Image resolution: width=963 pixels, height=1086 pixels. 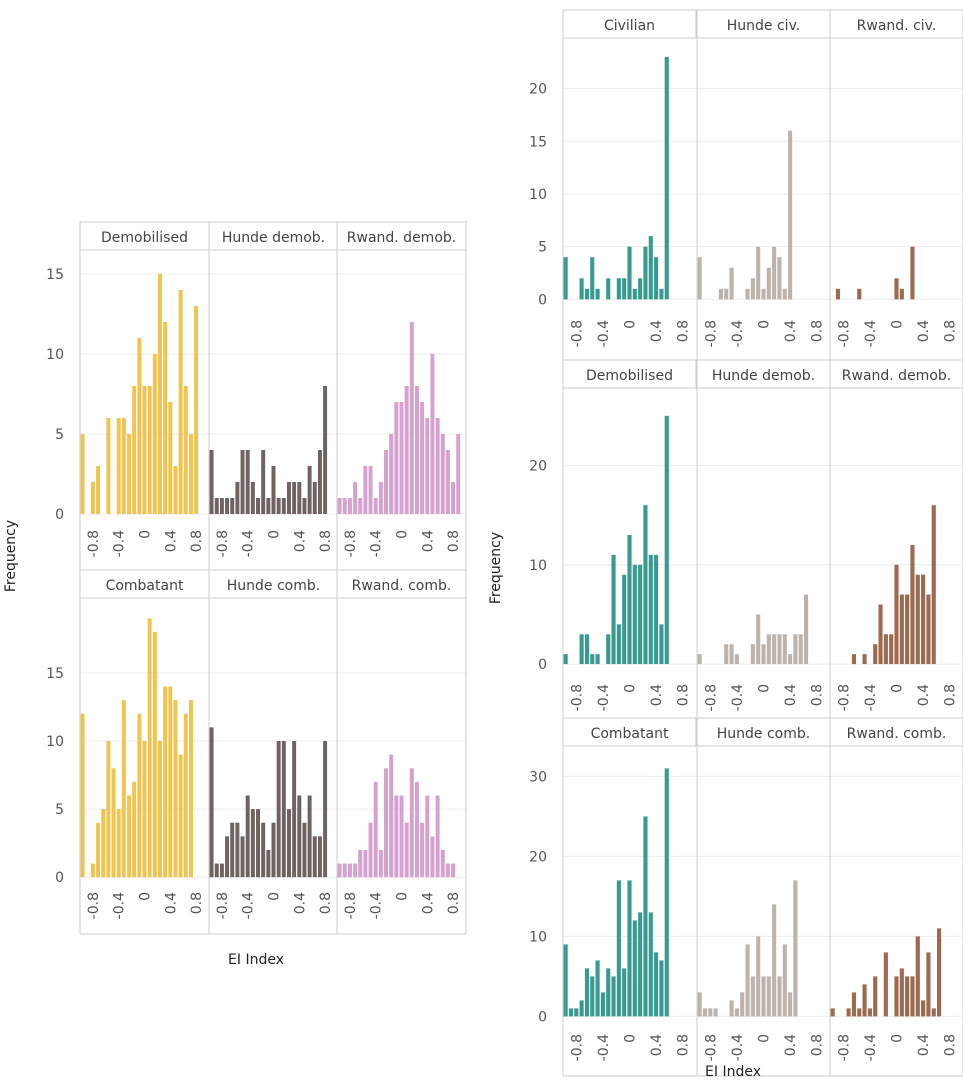 I want to click on panel-hunde-demob: Hunde demob. -0.8 -0.4 0 0.4 0.8, so click(x=763, y=543).